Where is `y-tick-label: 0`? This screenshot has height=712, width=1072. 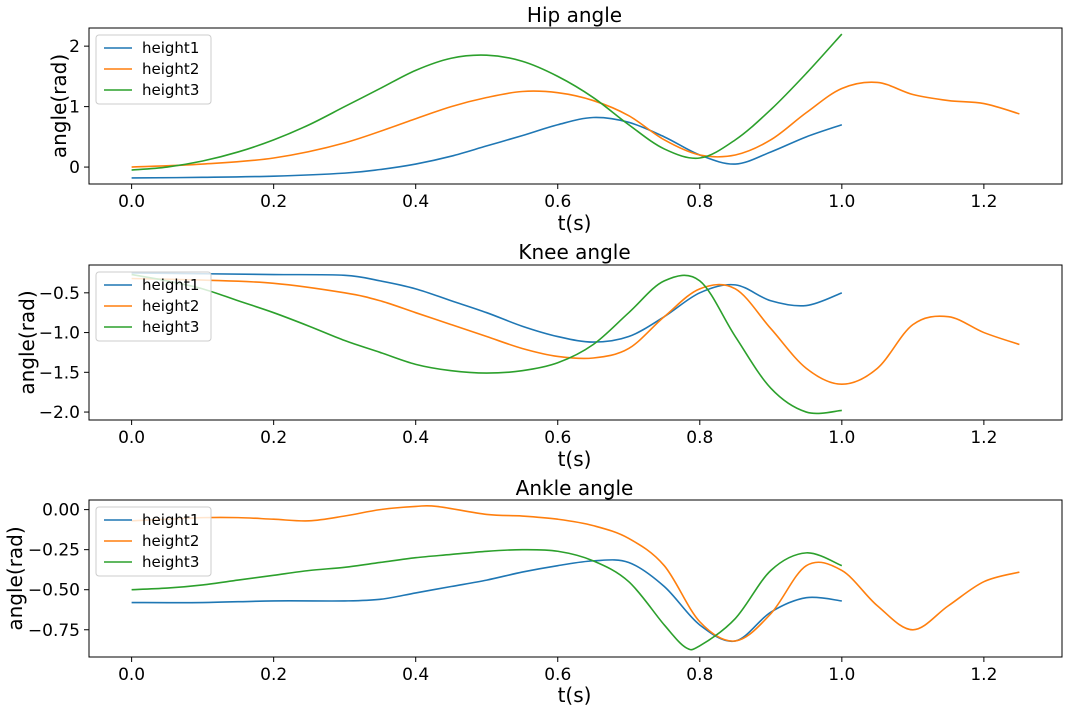 y-tick-label: 0 is located at coordinates (74, 168).